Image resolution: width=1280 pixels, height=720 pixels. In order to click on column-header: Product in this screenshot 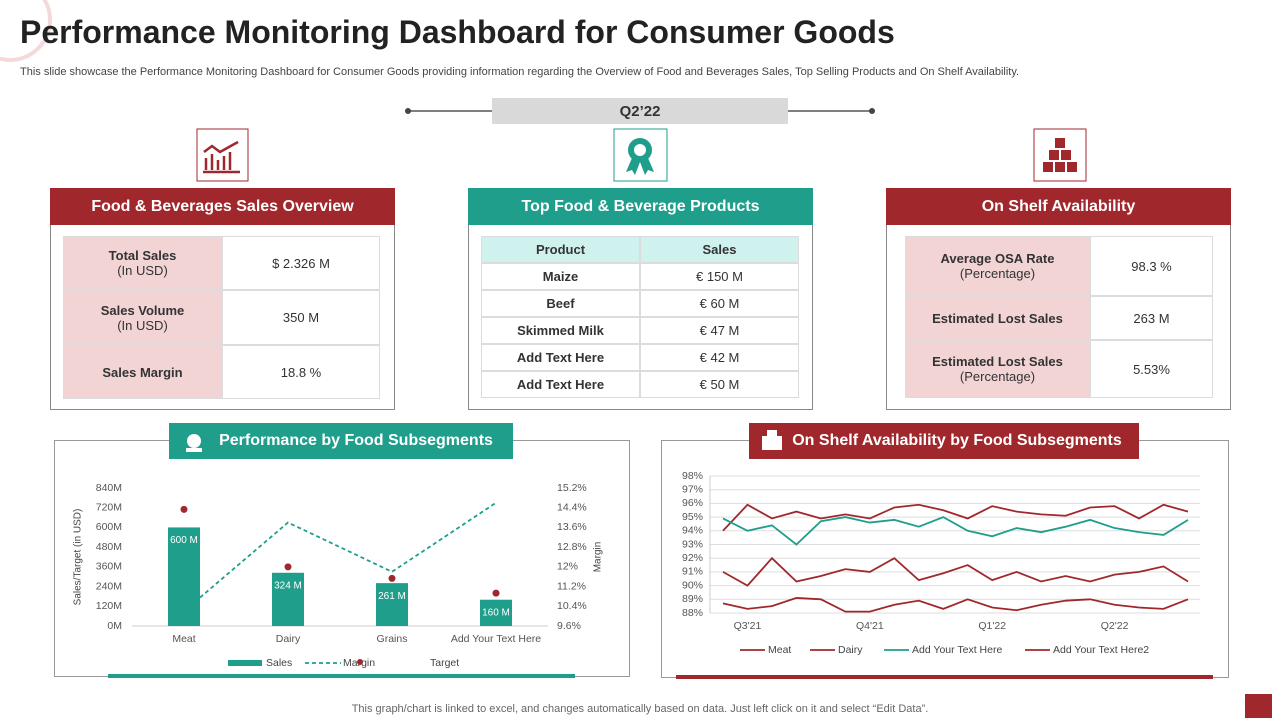, I will do `click(560, 249)`.